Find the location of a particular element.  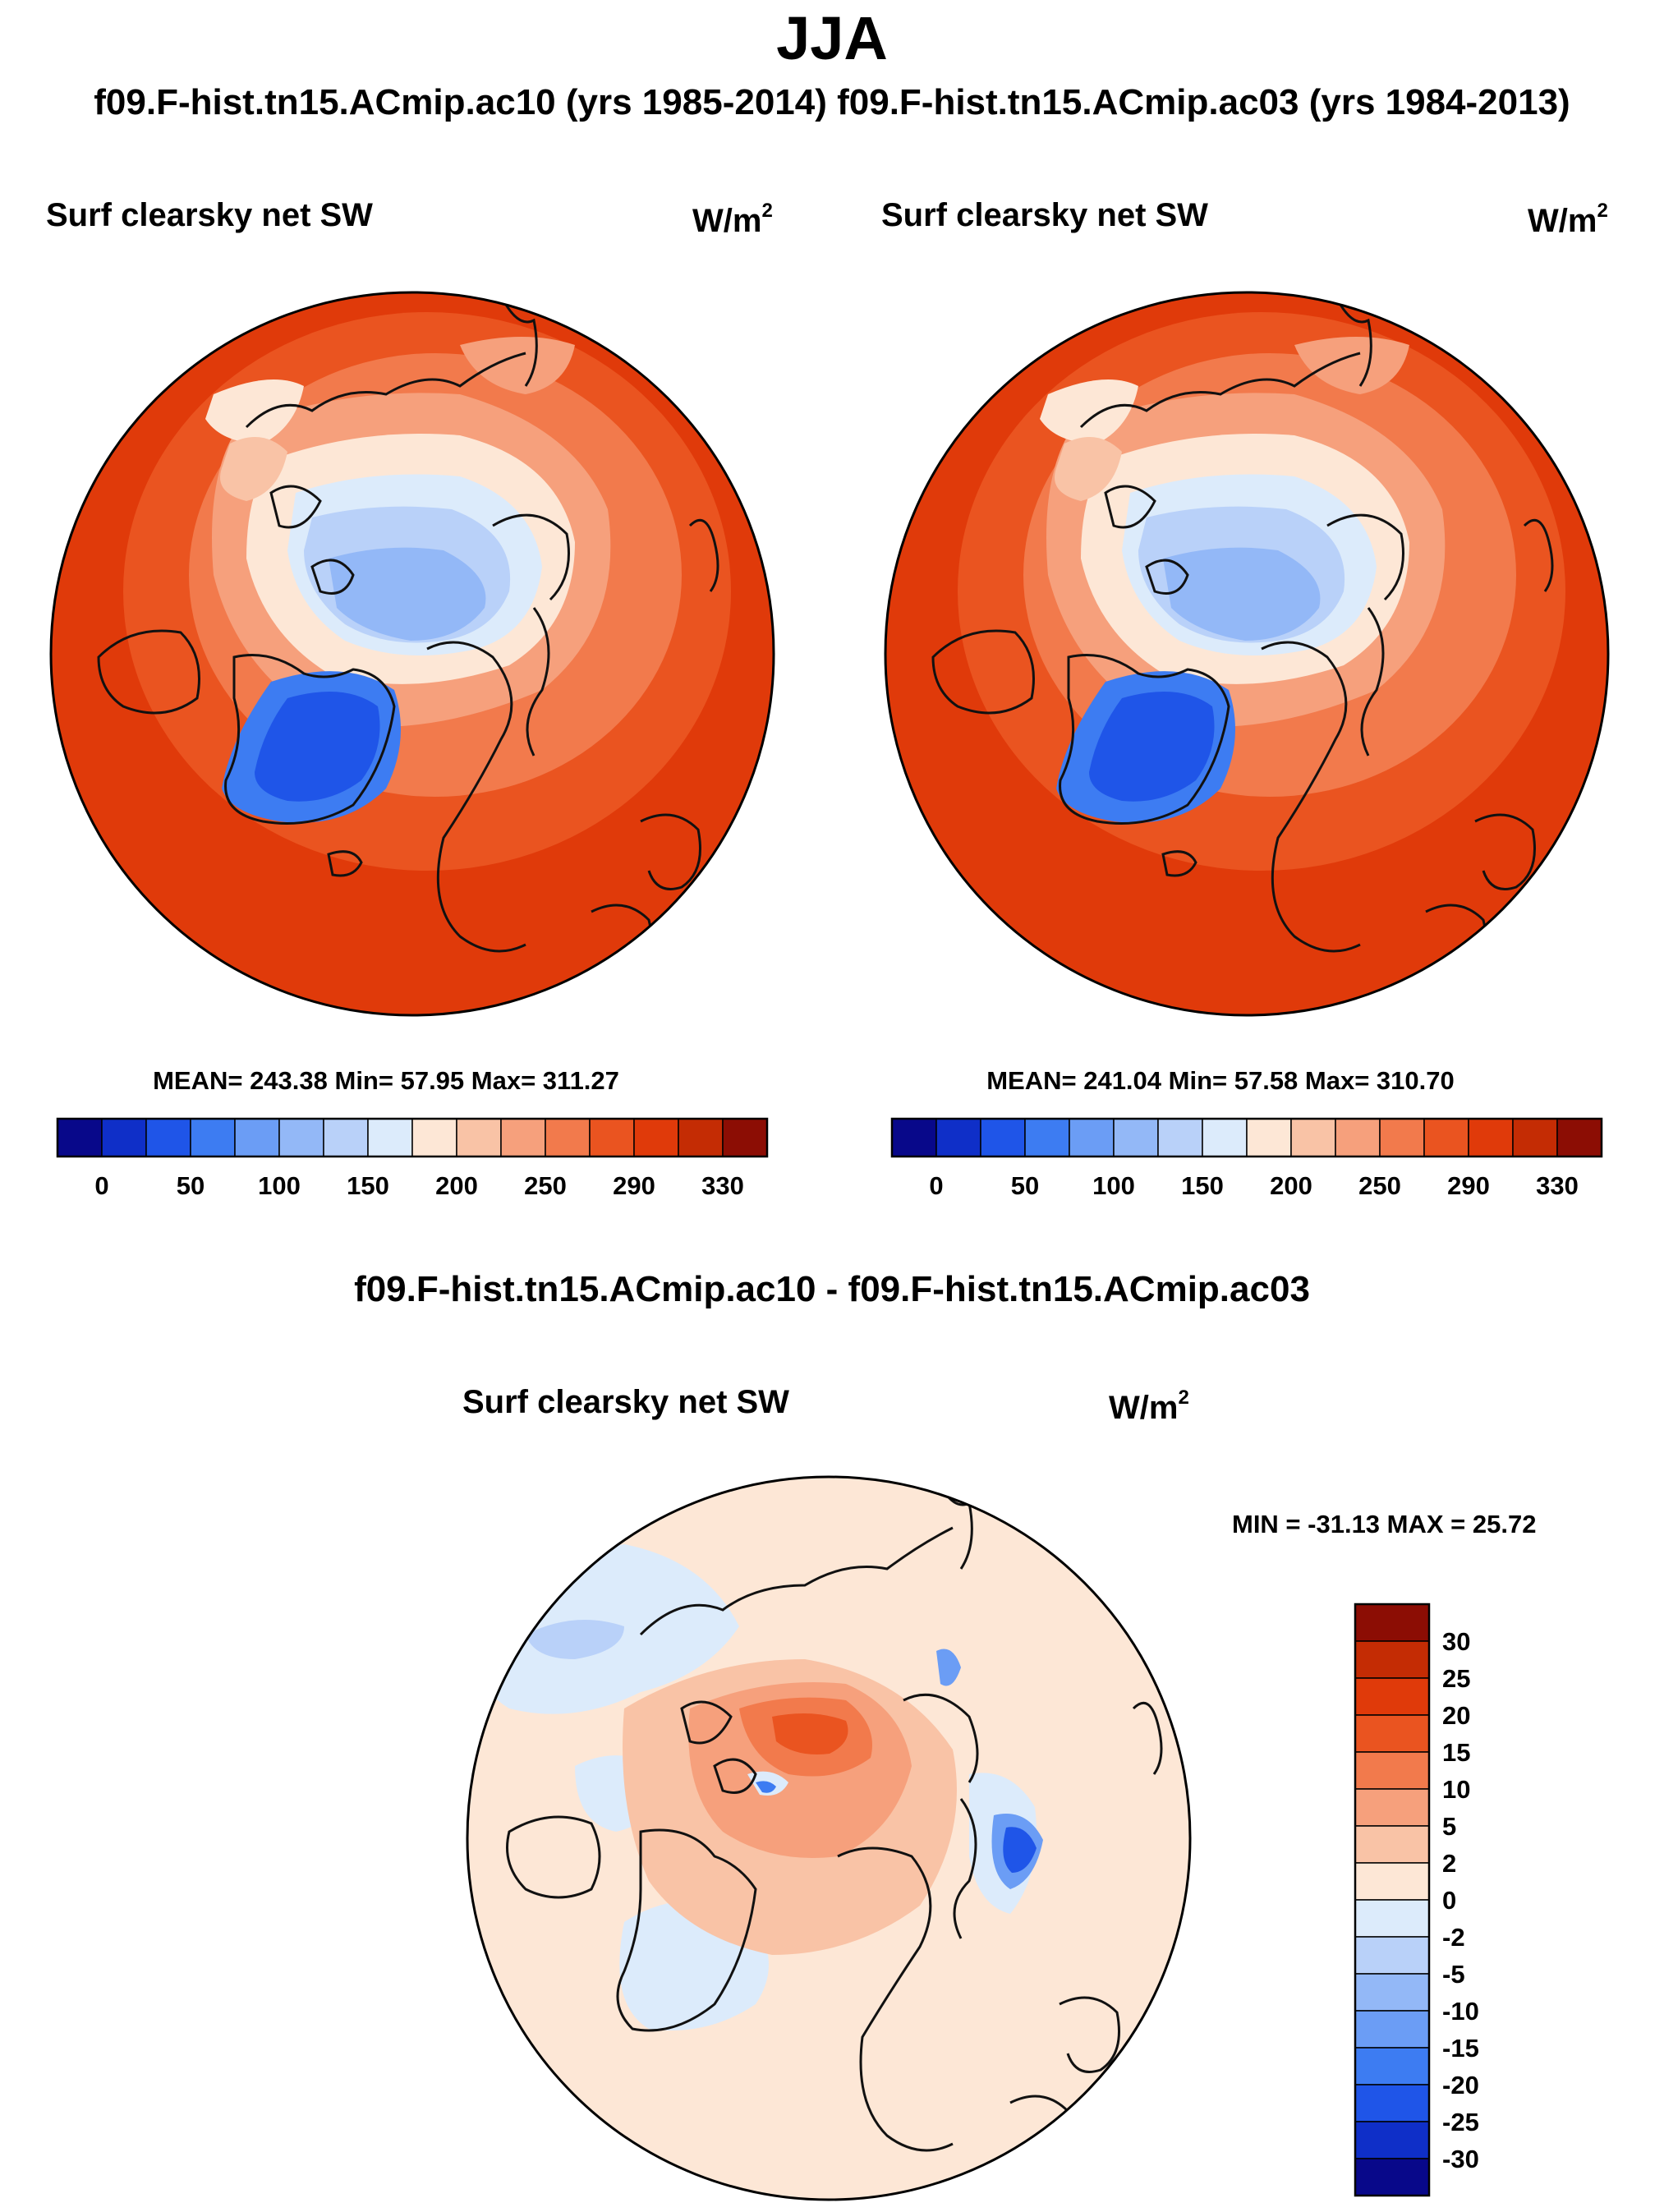

difference-colorbar-tick-label: 0 is located at coordinates (1449, 1900).